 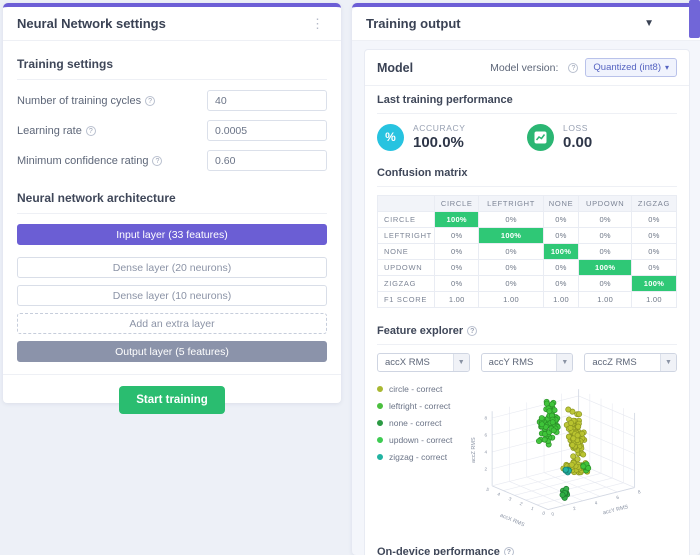 I want to click on legend-item-circle-correct: circle - correct, so click(x=421, y=389).